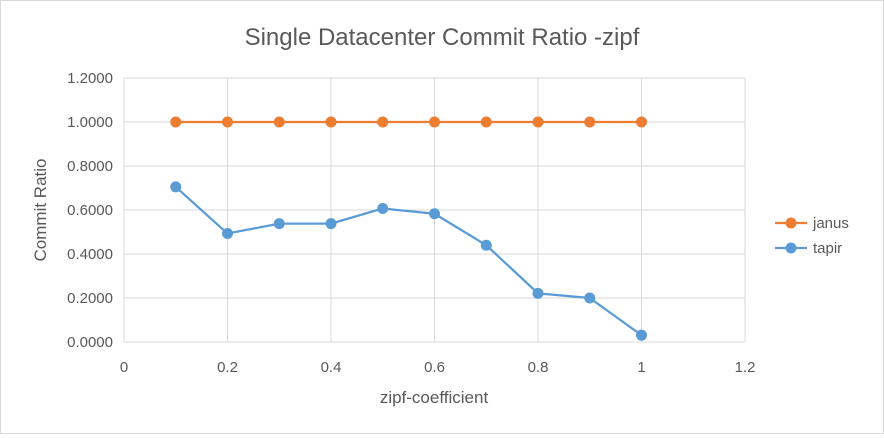 This screenshot has width=884, height=438. Describe the element at coordinates (90, 122) in the screenshot. I see `y-tick-label: 1.0000` at that location.